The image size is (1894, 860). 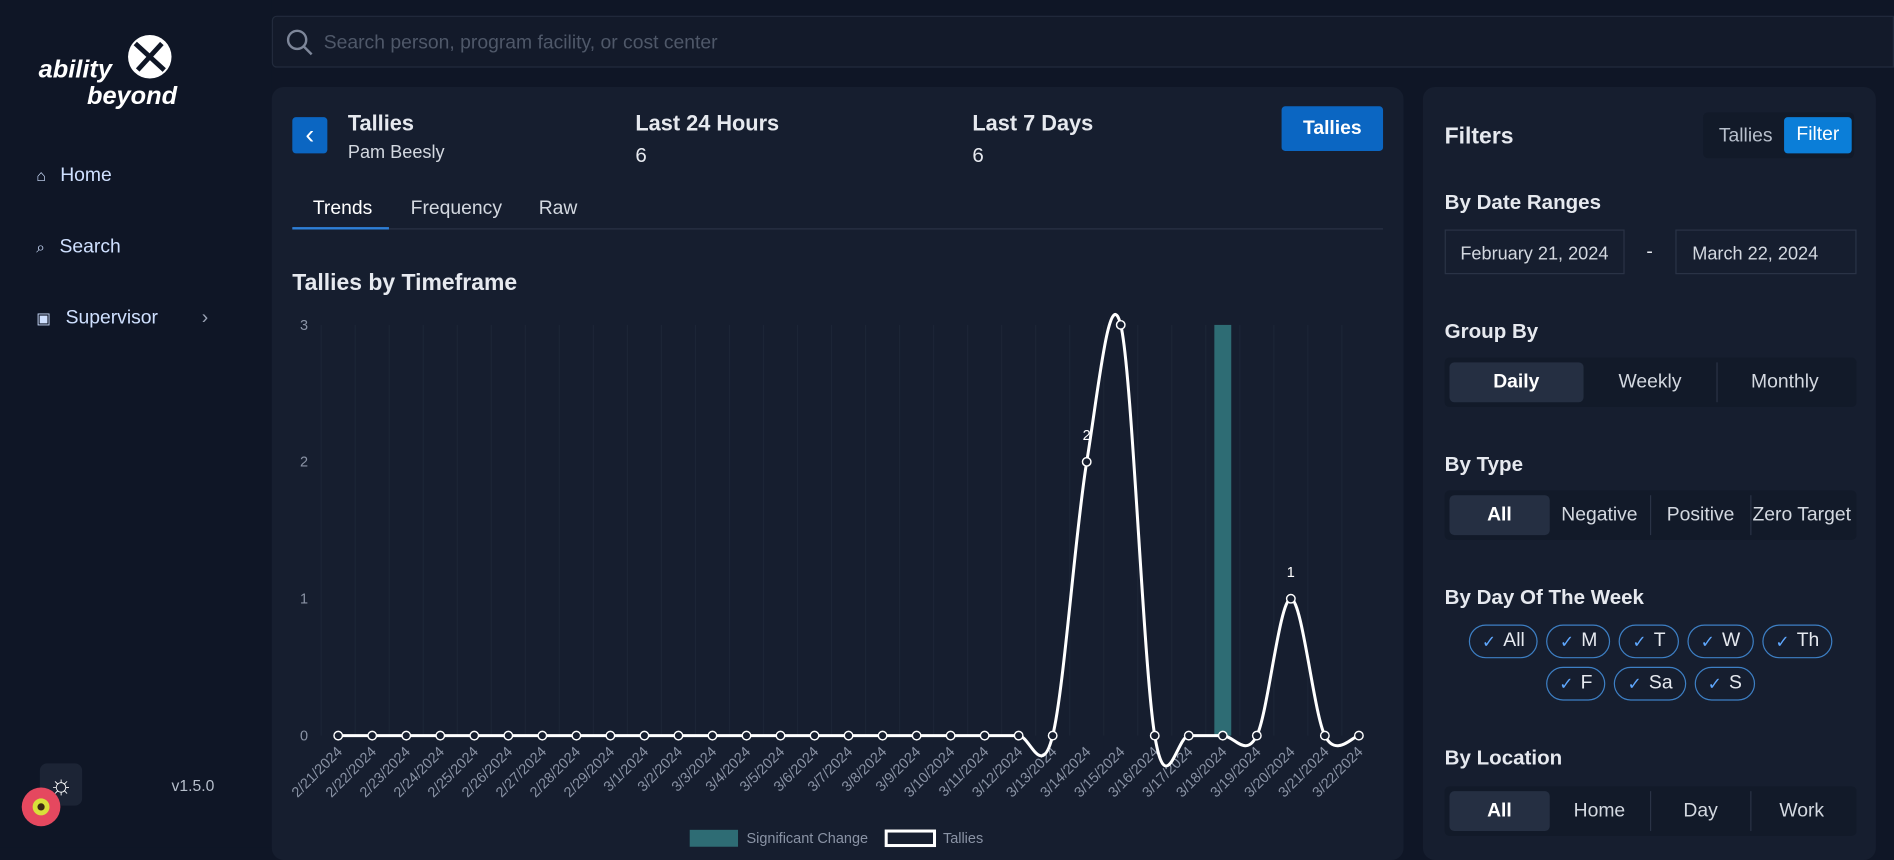 What do you see at coordinates (1801, 811) in the screenshot?
I see `option: Work` at bounding box center [1801, 811].